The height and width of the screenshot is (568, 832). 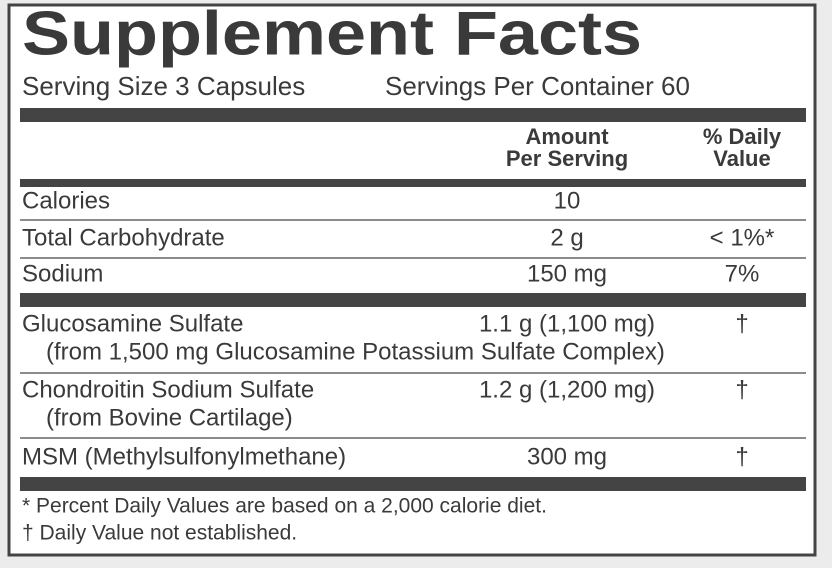 What do you see at coordinates (567, 200) in the screenshot?
I see `amount: 10` at bounding box center [567, 200].